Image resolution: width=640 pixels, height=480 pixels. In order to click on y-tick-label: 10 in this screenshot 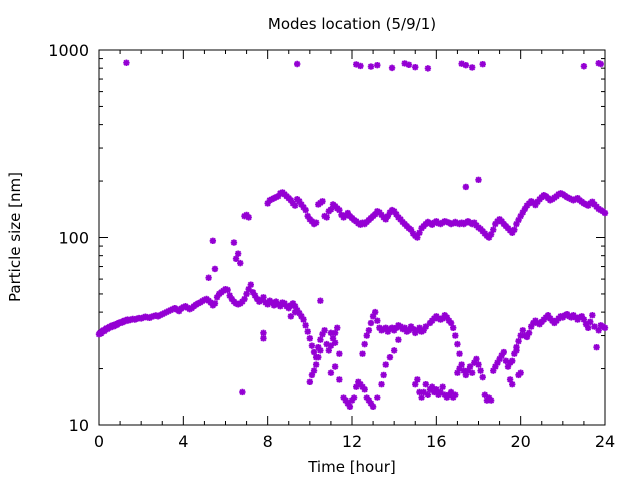, I will do `click(79, 425)`.